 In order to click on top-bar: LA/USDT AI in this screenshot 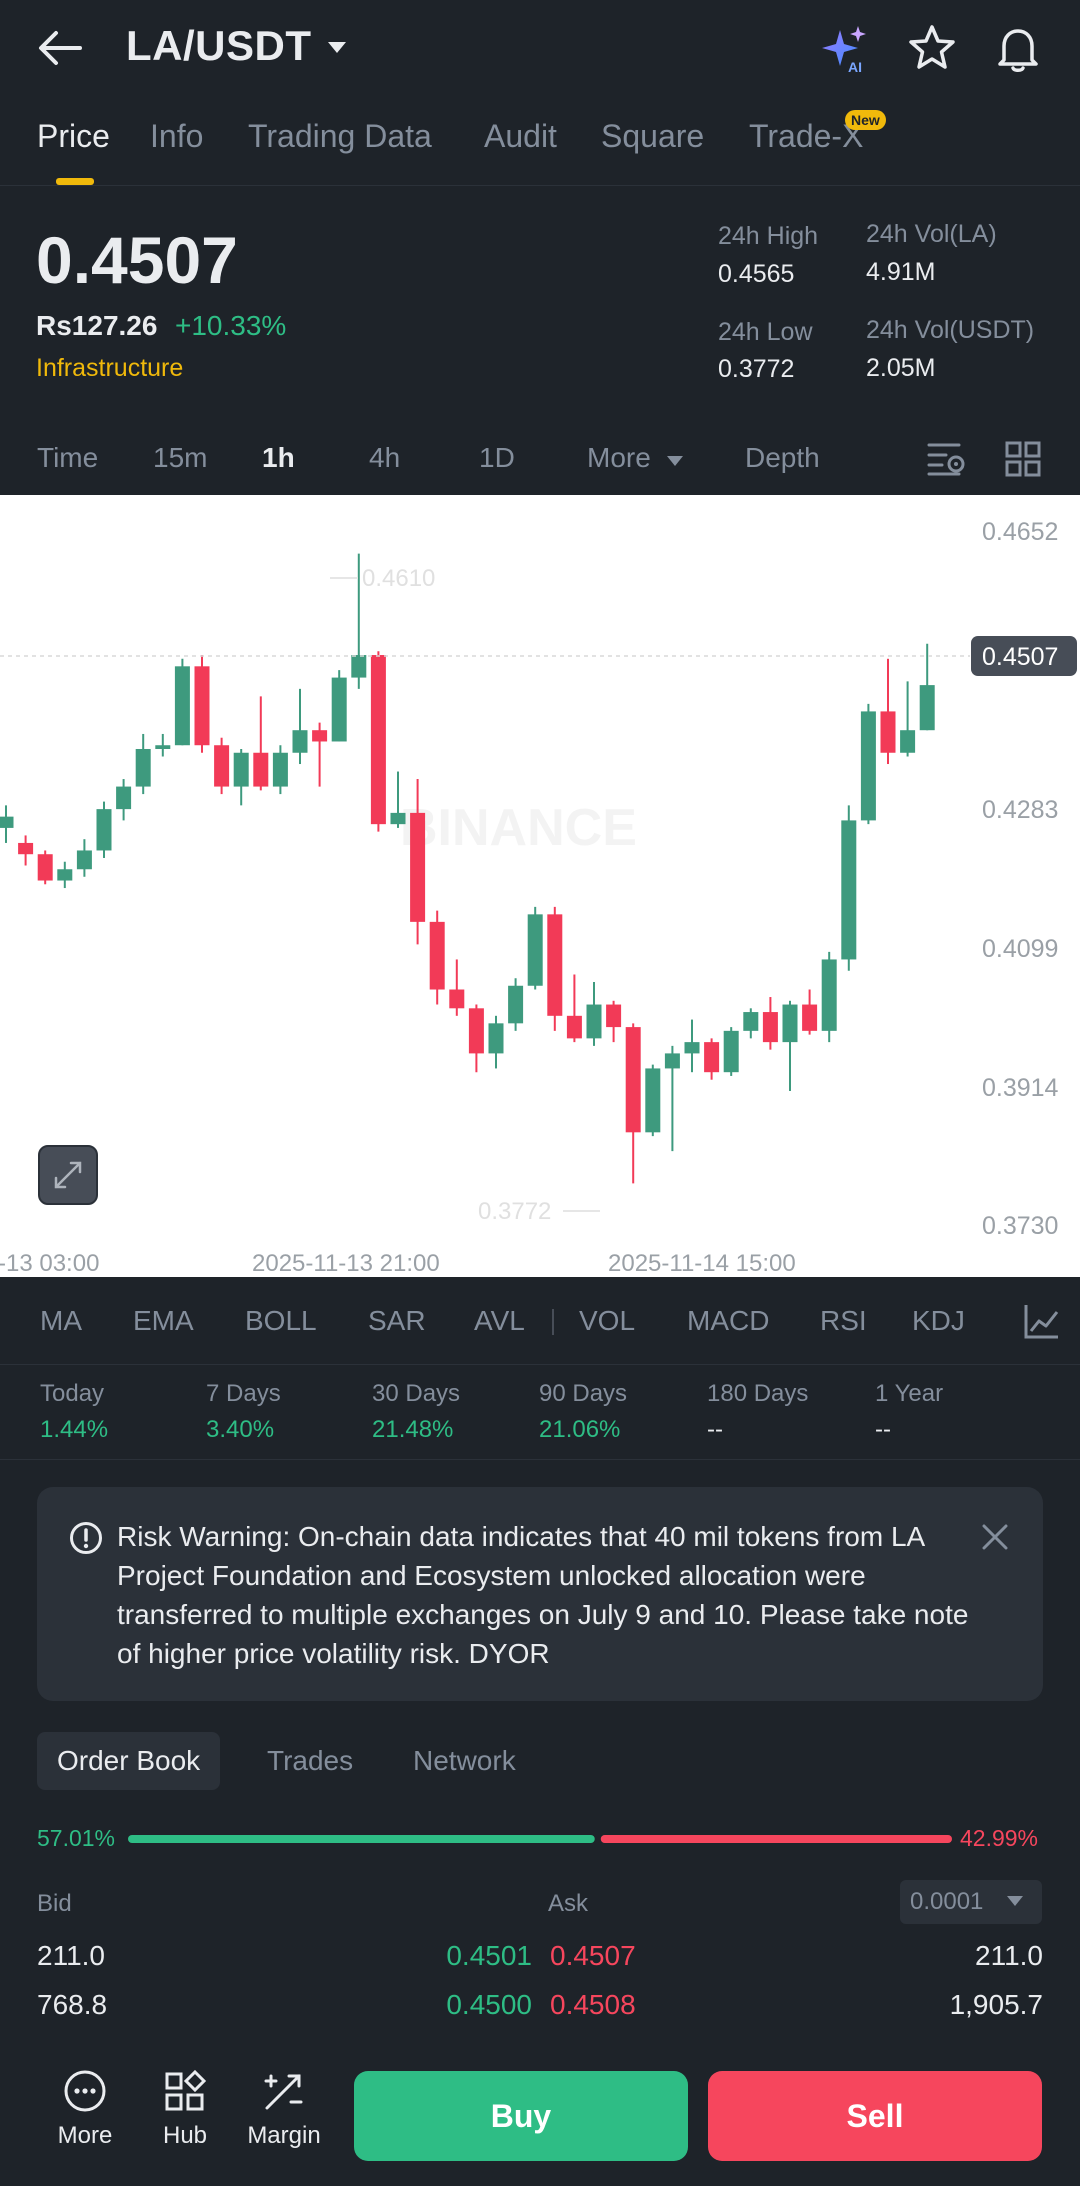, I will do `click(540, 47)`.